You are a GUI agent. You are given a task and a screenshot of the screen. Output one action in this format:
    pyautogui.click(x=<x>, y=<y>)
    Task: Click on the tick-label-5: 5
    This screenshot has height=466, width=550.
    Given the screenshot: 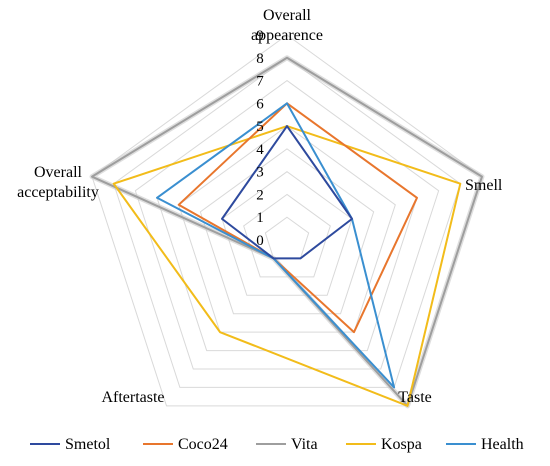 What is the action you would take?
    pyautogui.click(x=260, y=127)
    